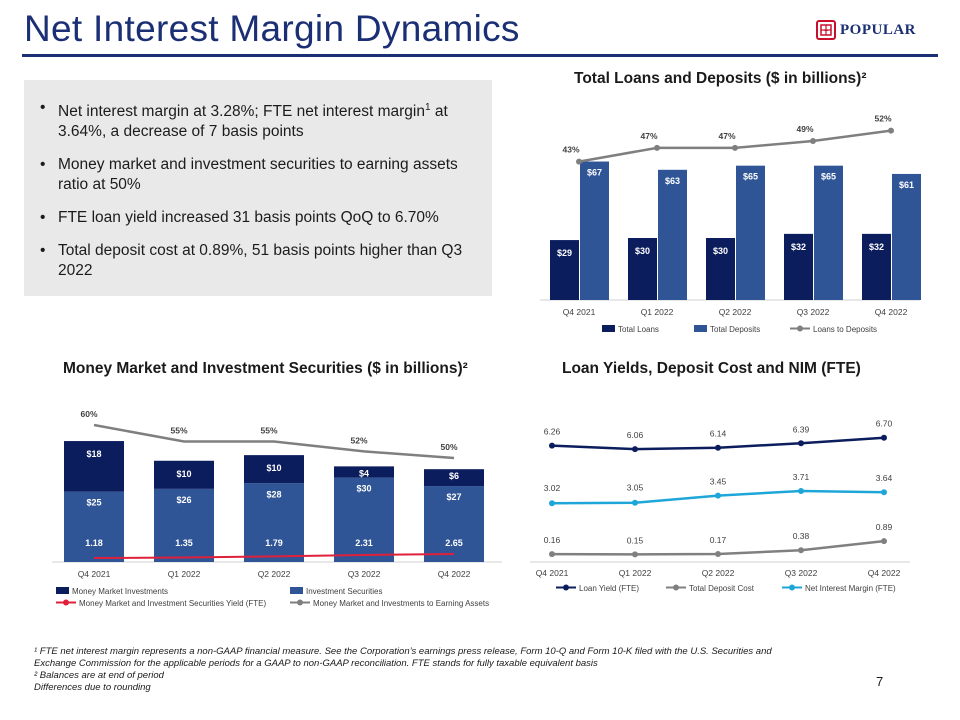  I want to click on legend-nim-swatch-marker, so click(792, 587).